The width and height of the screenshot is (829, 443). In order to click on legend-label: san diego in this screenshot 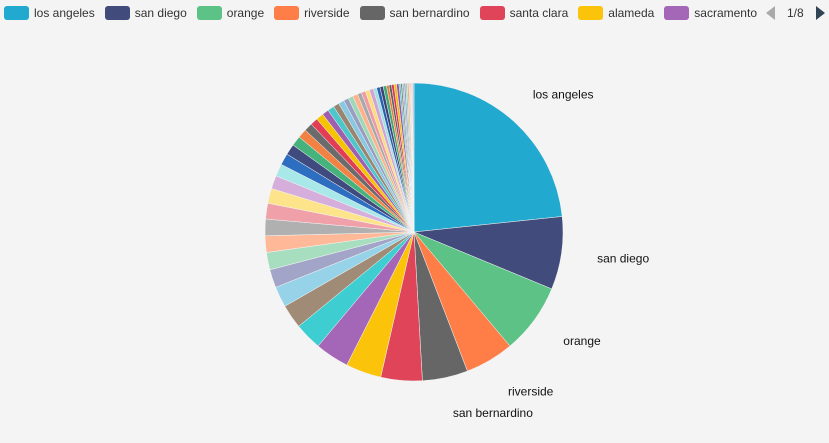, I will do `click(160, 13)`.